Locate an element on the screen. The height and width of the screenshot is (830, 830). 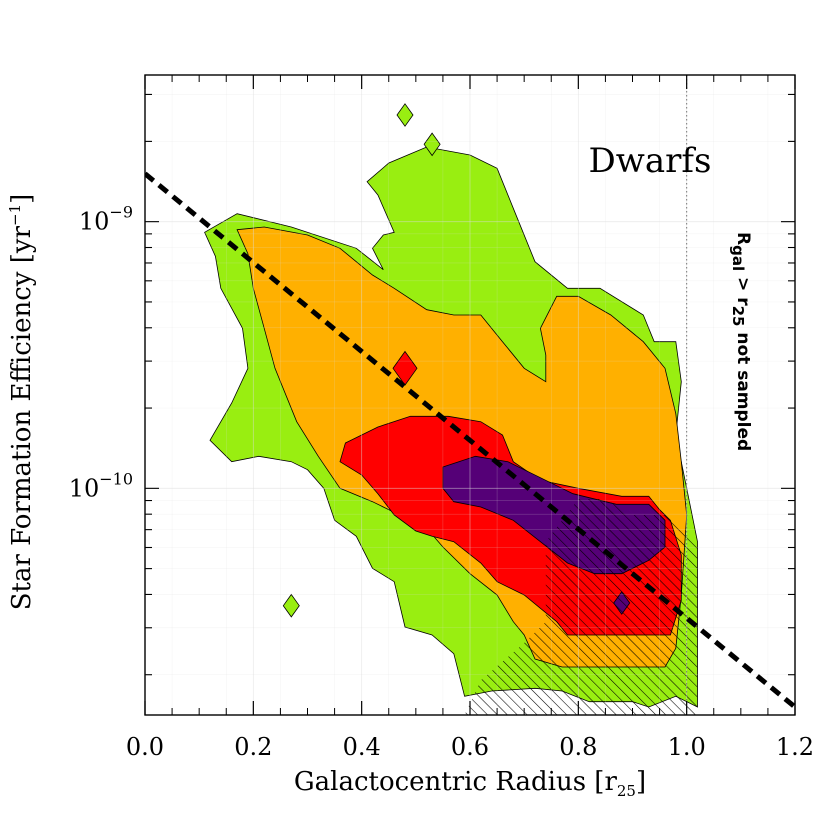
not-sampled-region is located at coordinates (581, 607).